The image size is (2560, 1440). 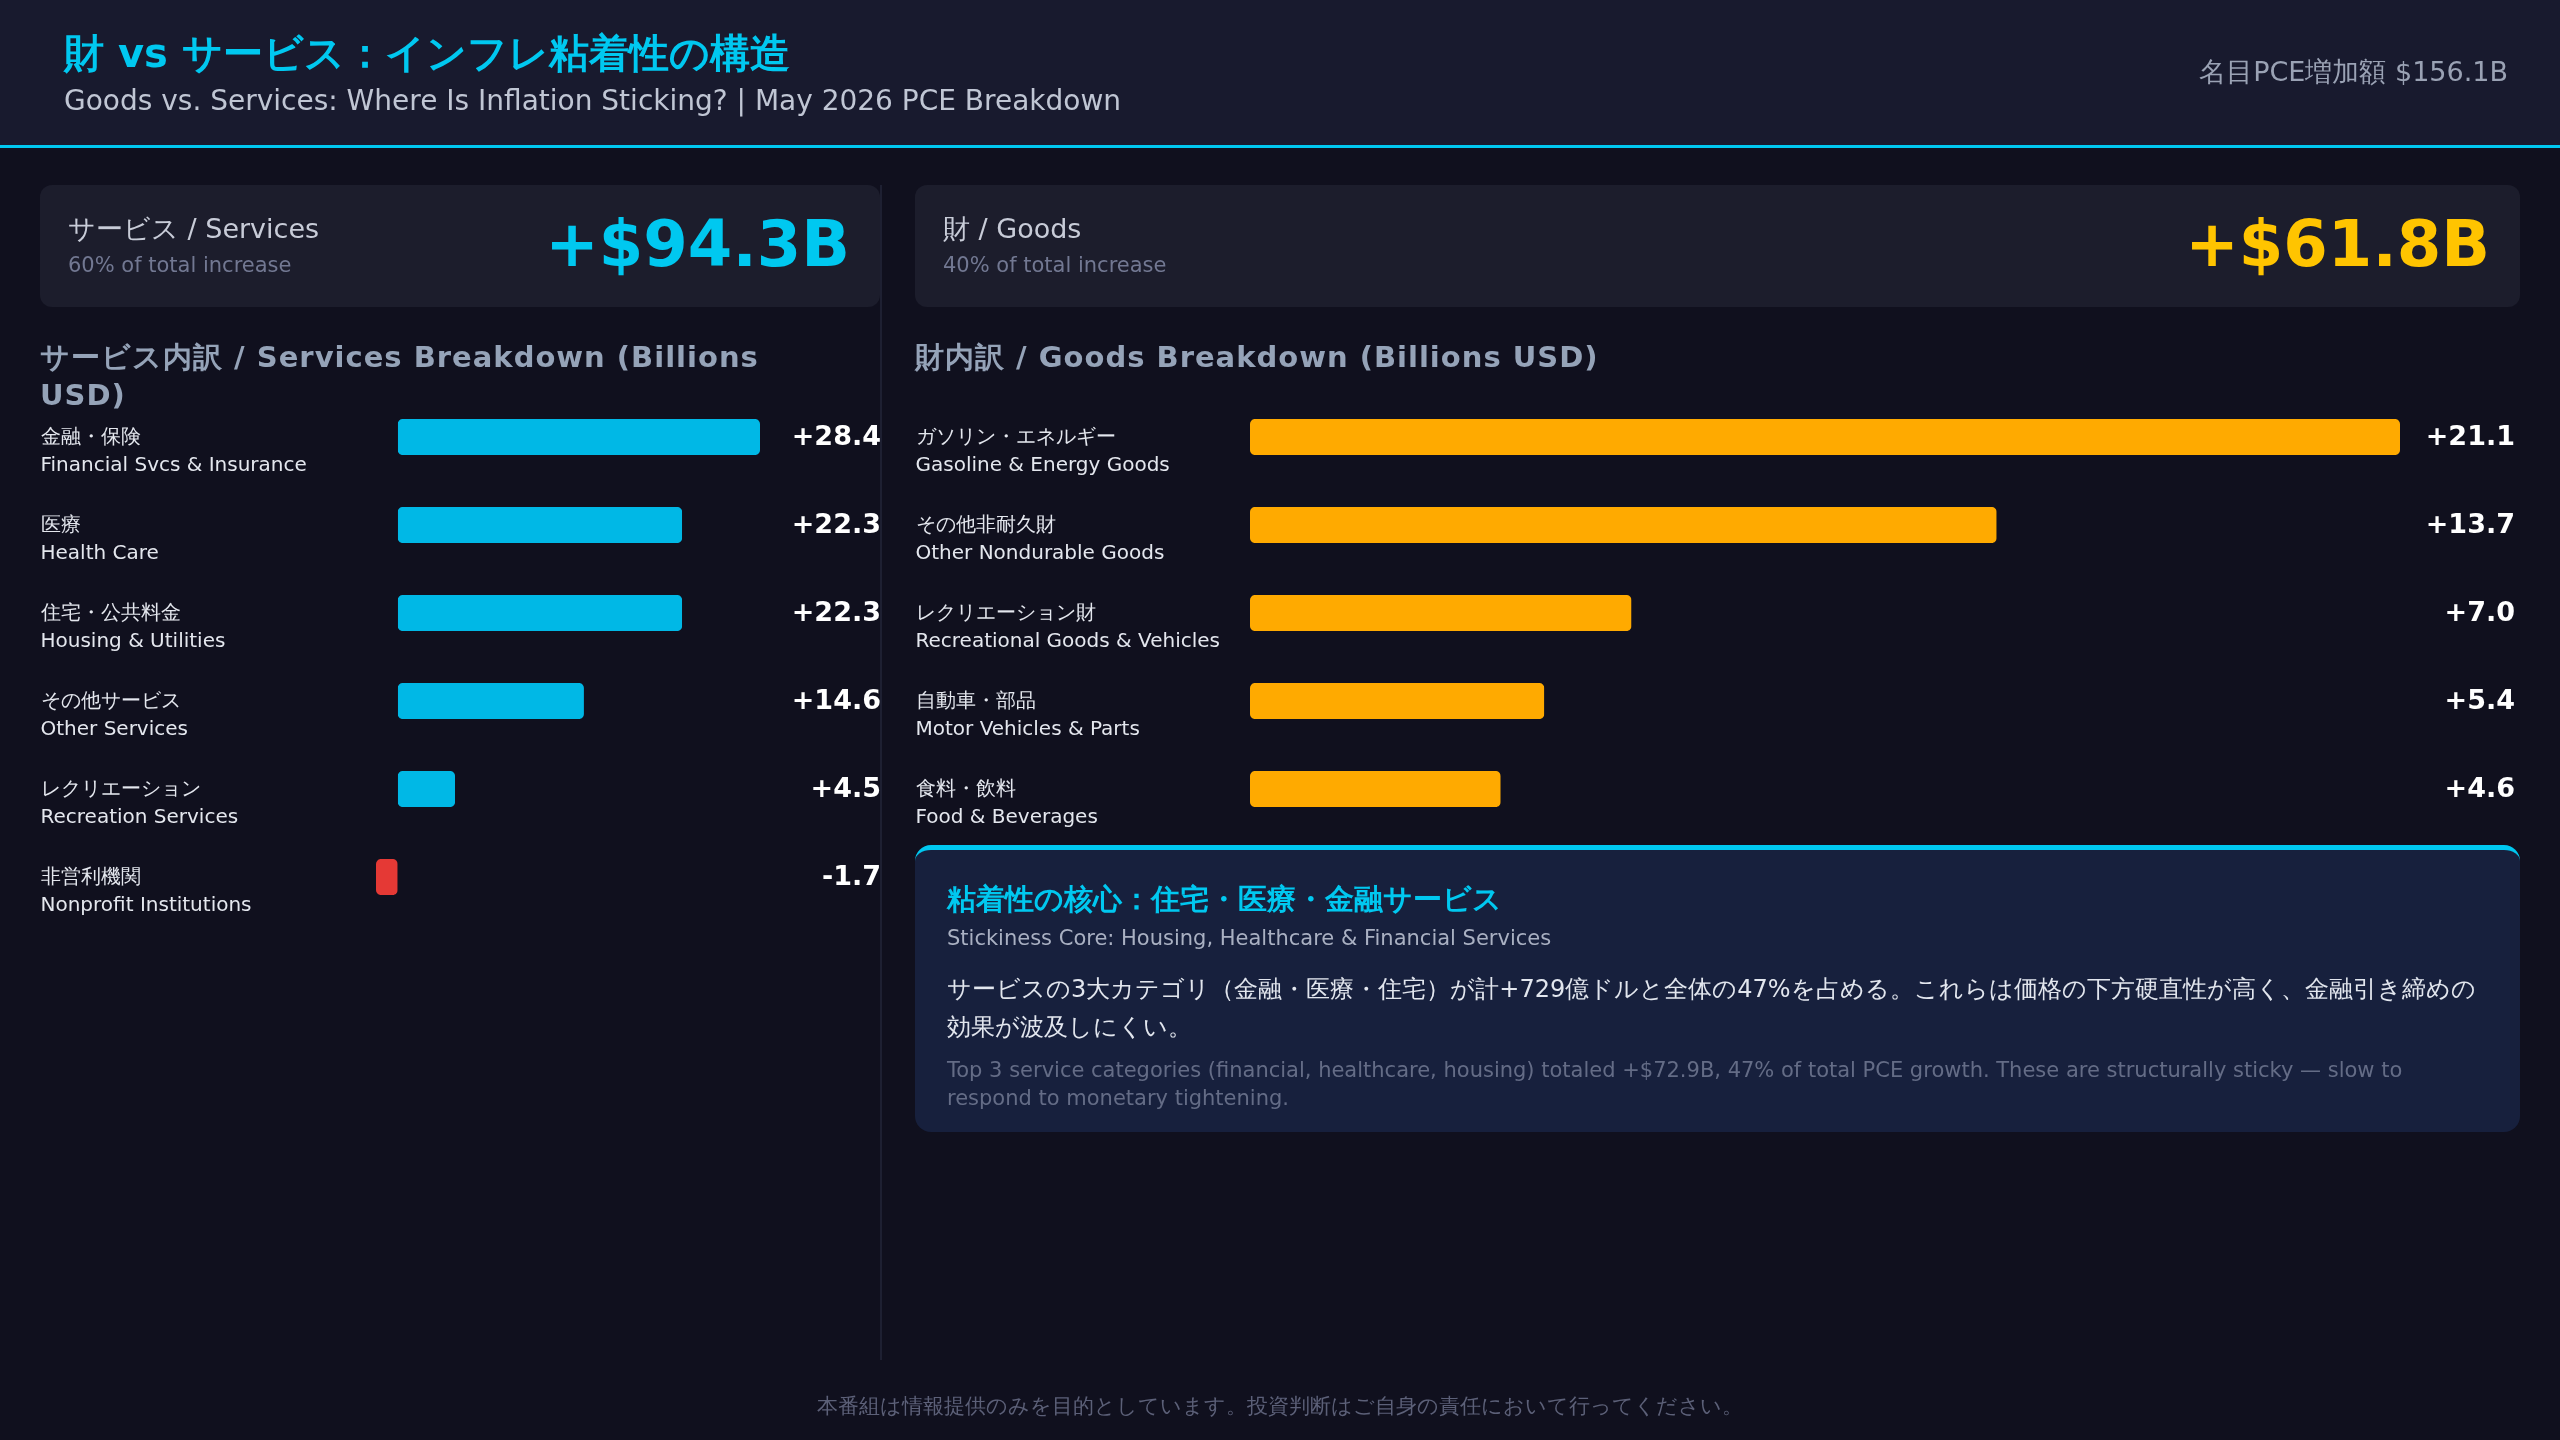 What do you see at coordinates (2479, 787) in the screenshot?
I see `data-label: +4.6` at bounding box center [2479, 787].